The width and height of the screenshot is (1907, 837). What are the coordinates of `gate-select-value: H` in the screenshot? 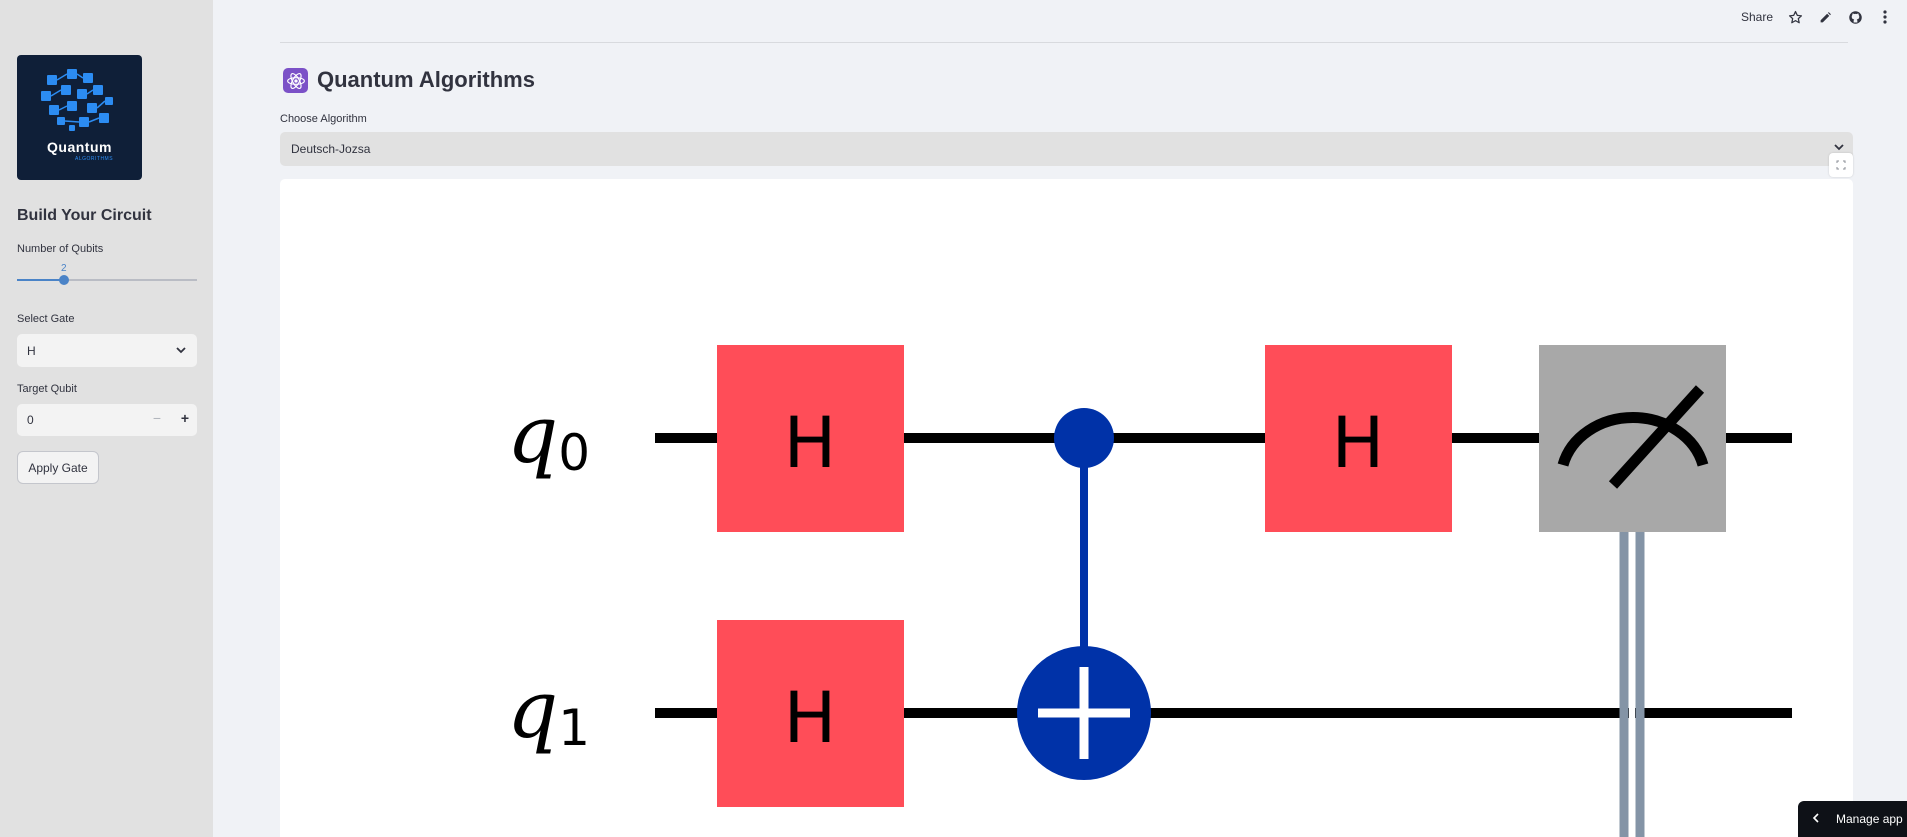 It's located at (31, 350).